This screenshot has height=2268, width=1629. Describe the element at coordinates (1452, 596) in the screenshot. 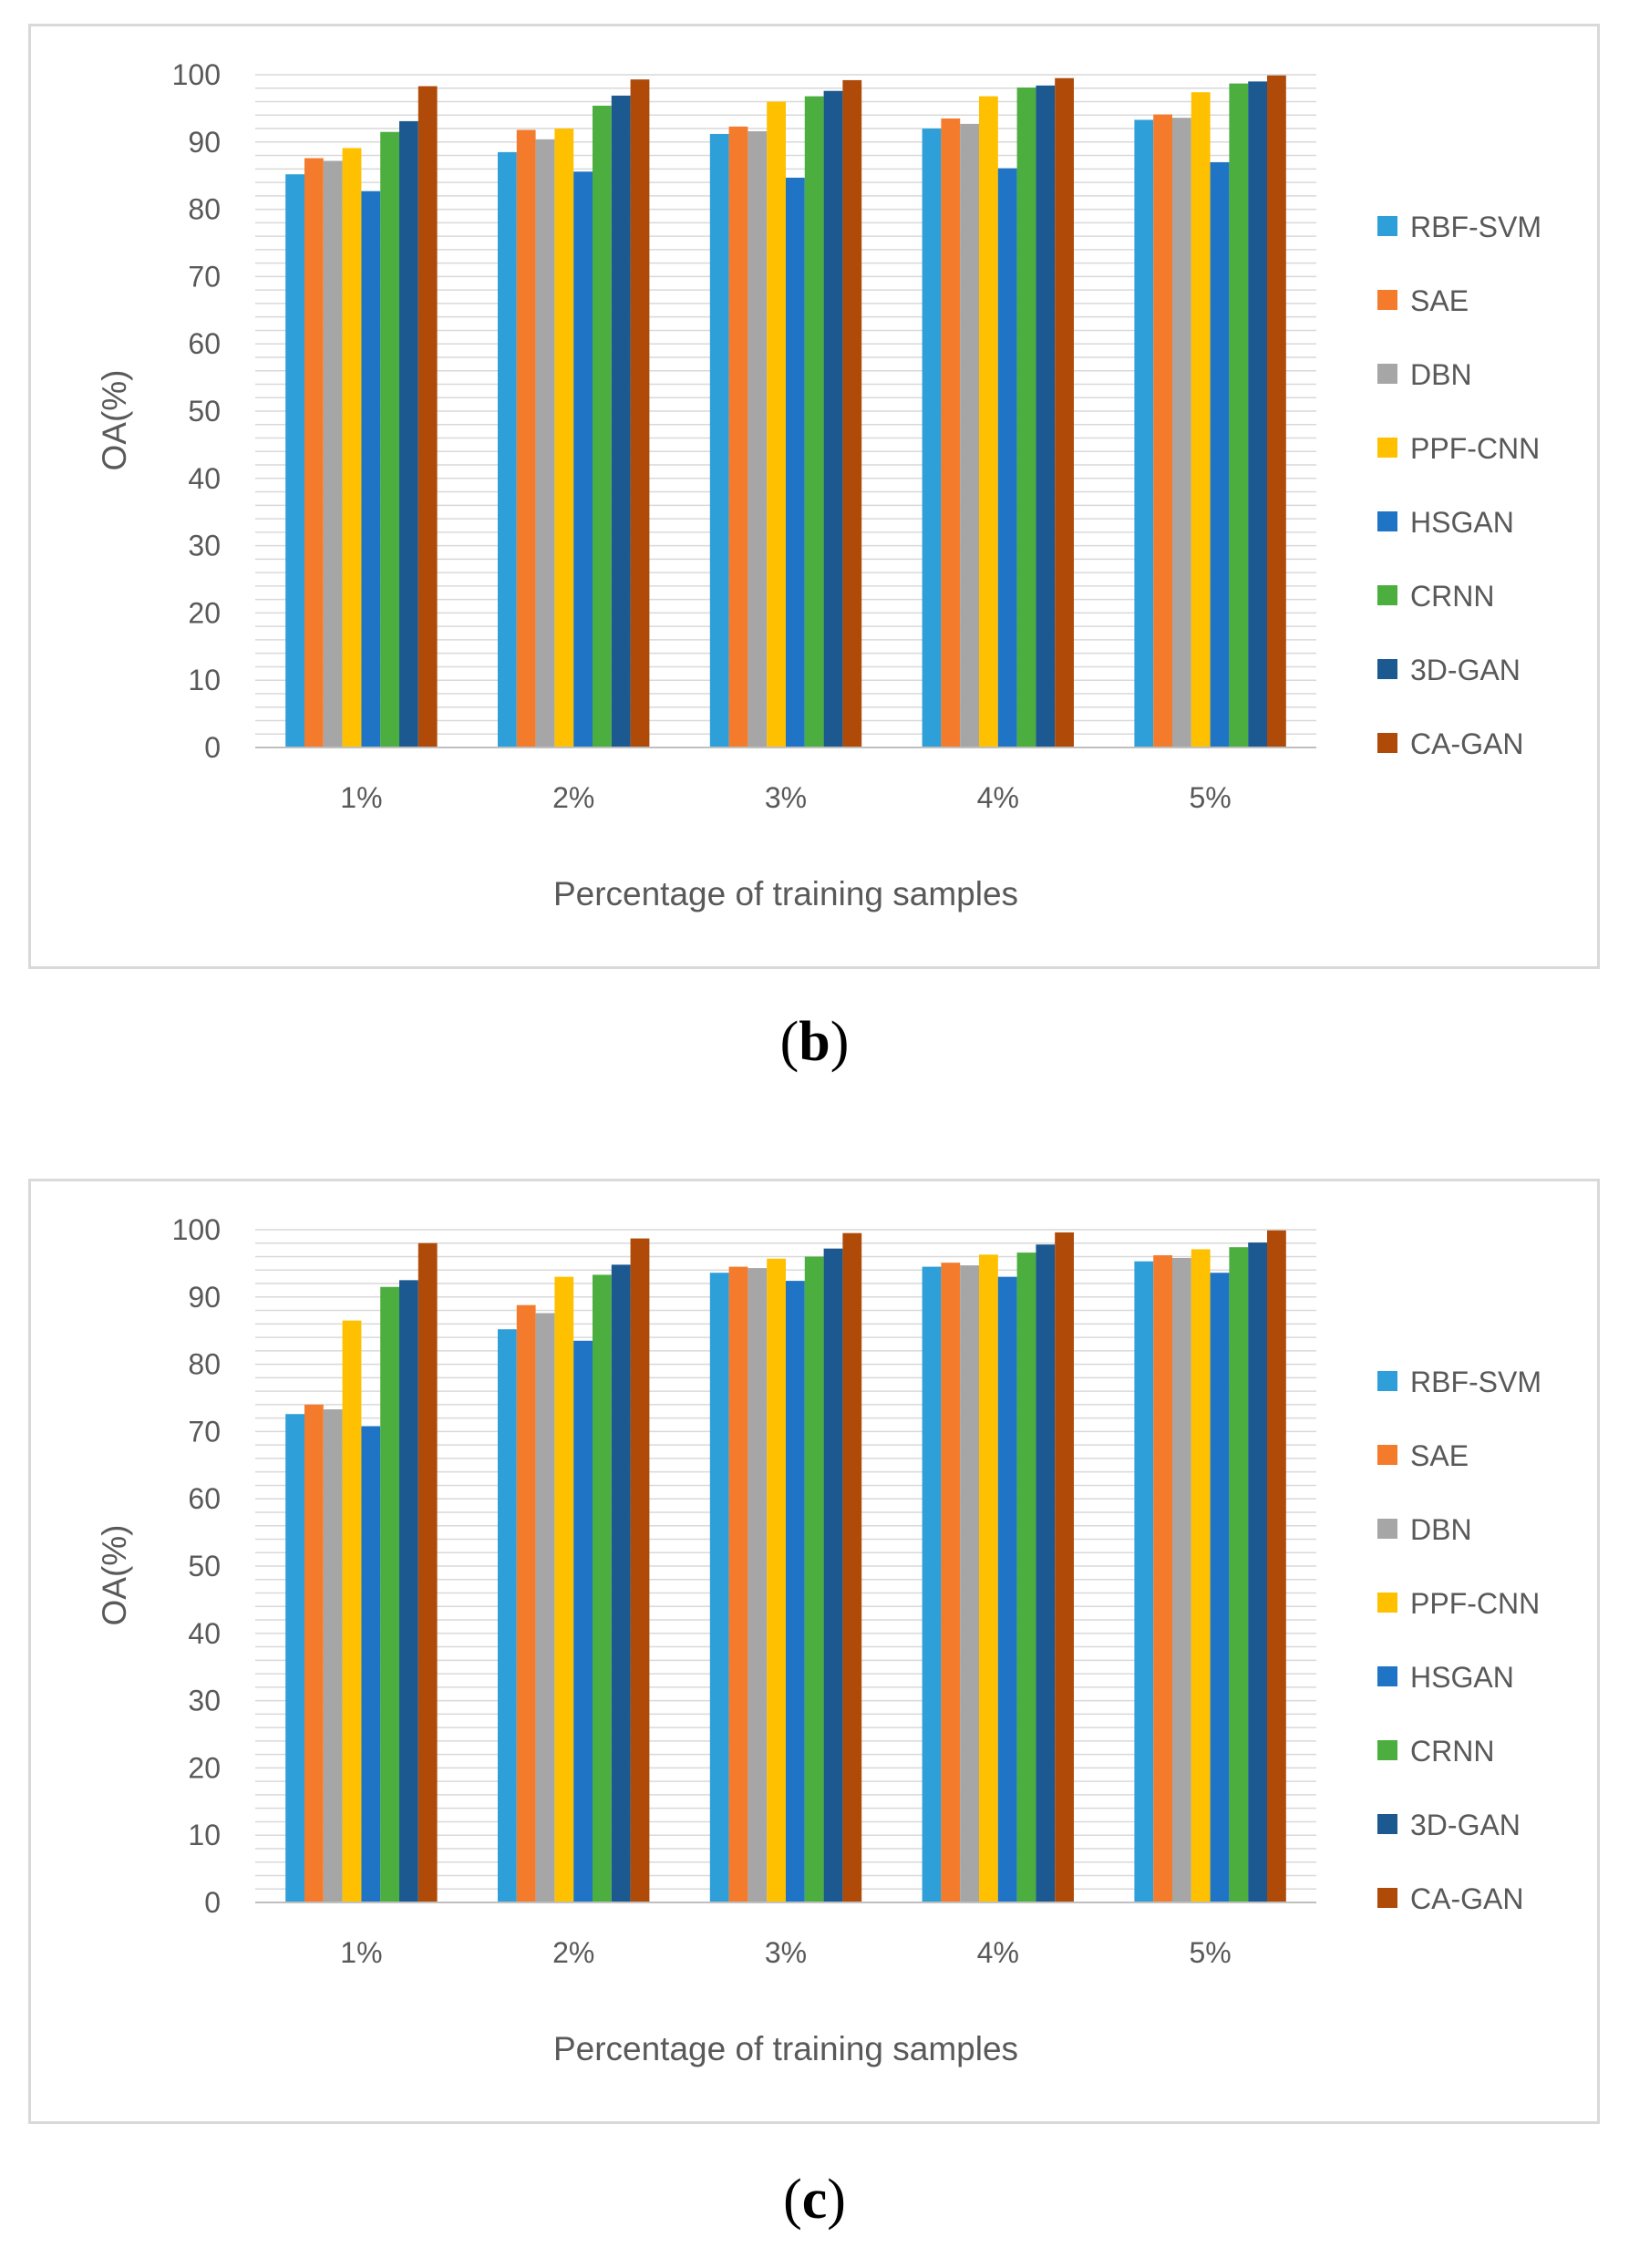

I see `legend-label-b-CRNN: CRNN` at that location.